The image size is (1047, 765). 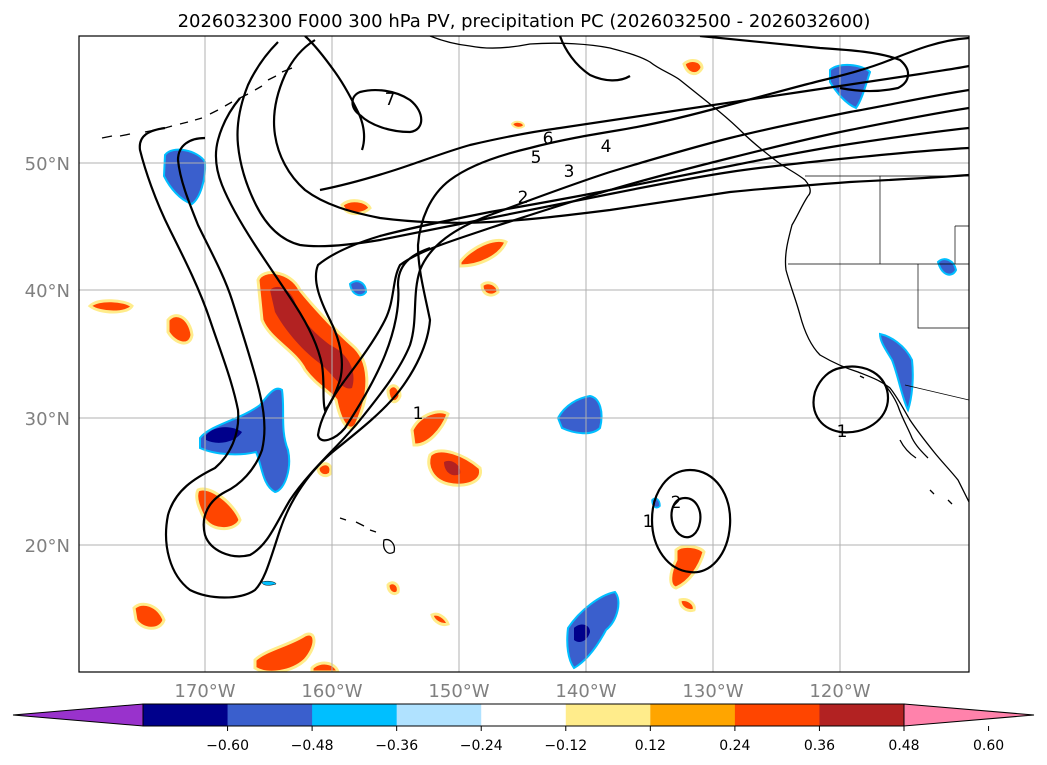 What do you see at coordinates (686, 517) in the screenshot?
I see `pv-closed-contour-inner` at bounding box center [686, 517].